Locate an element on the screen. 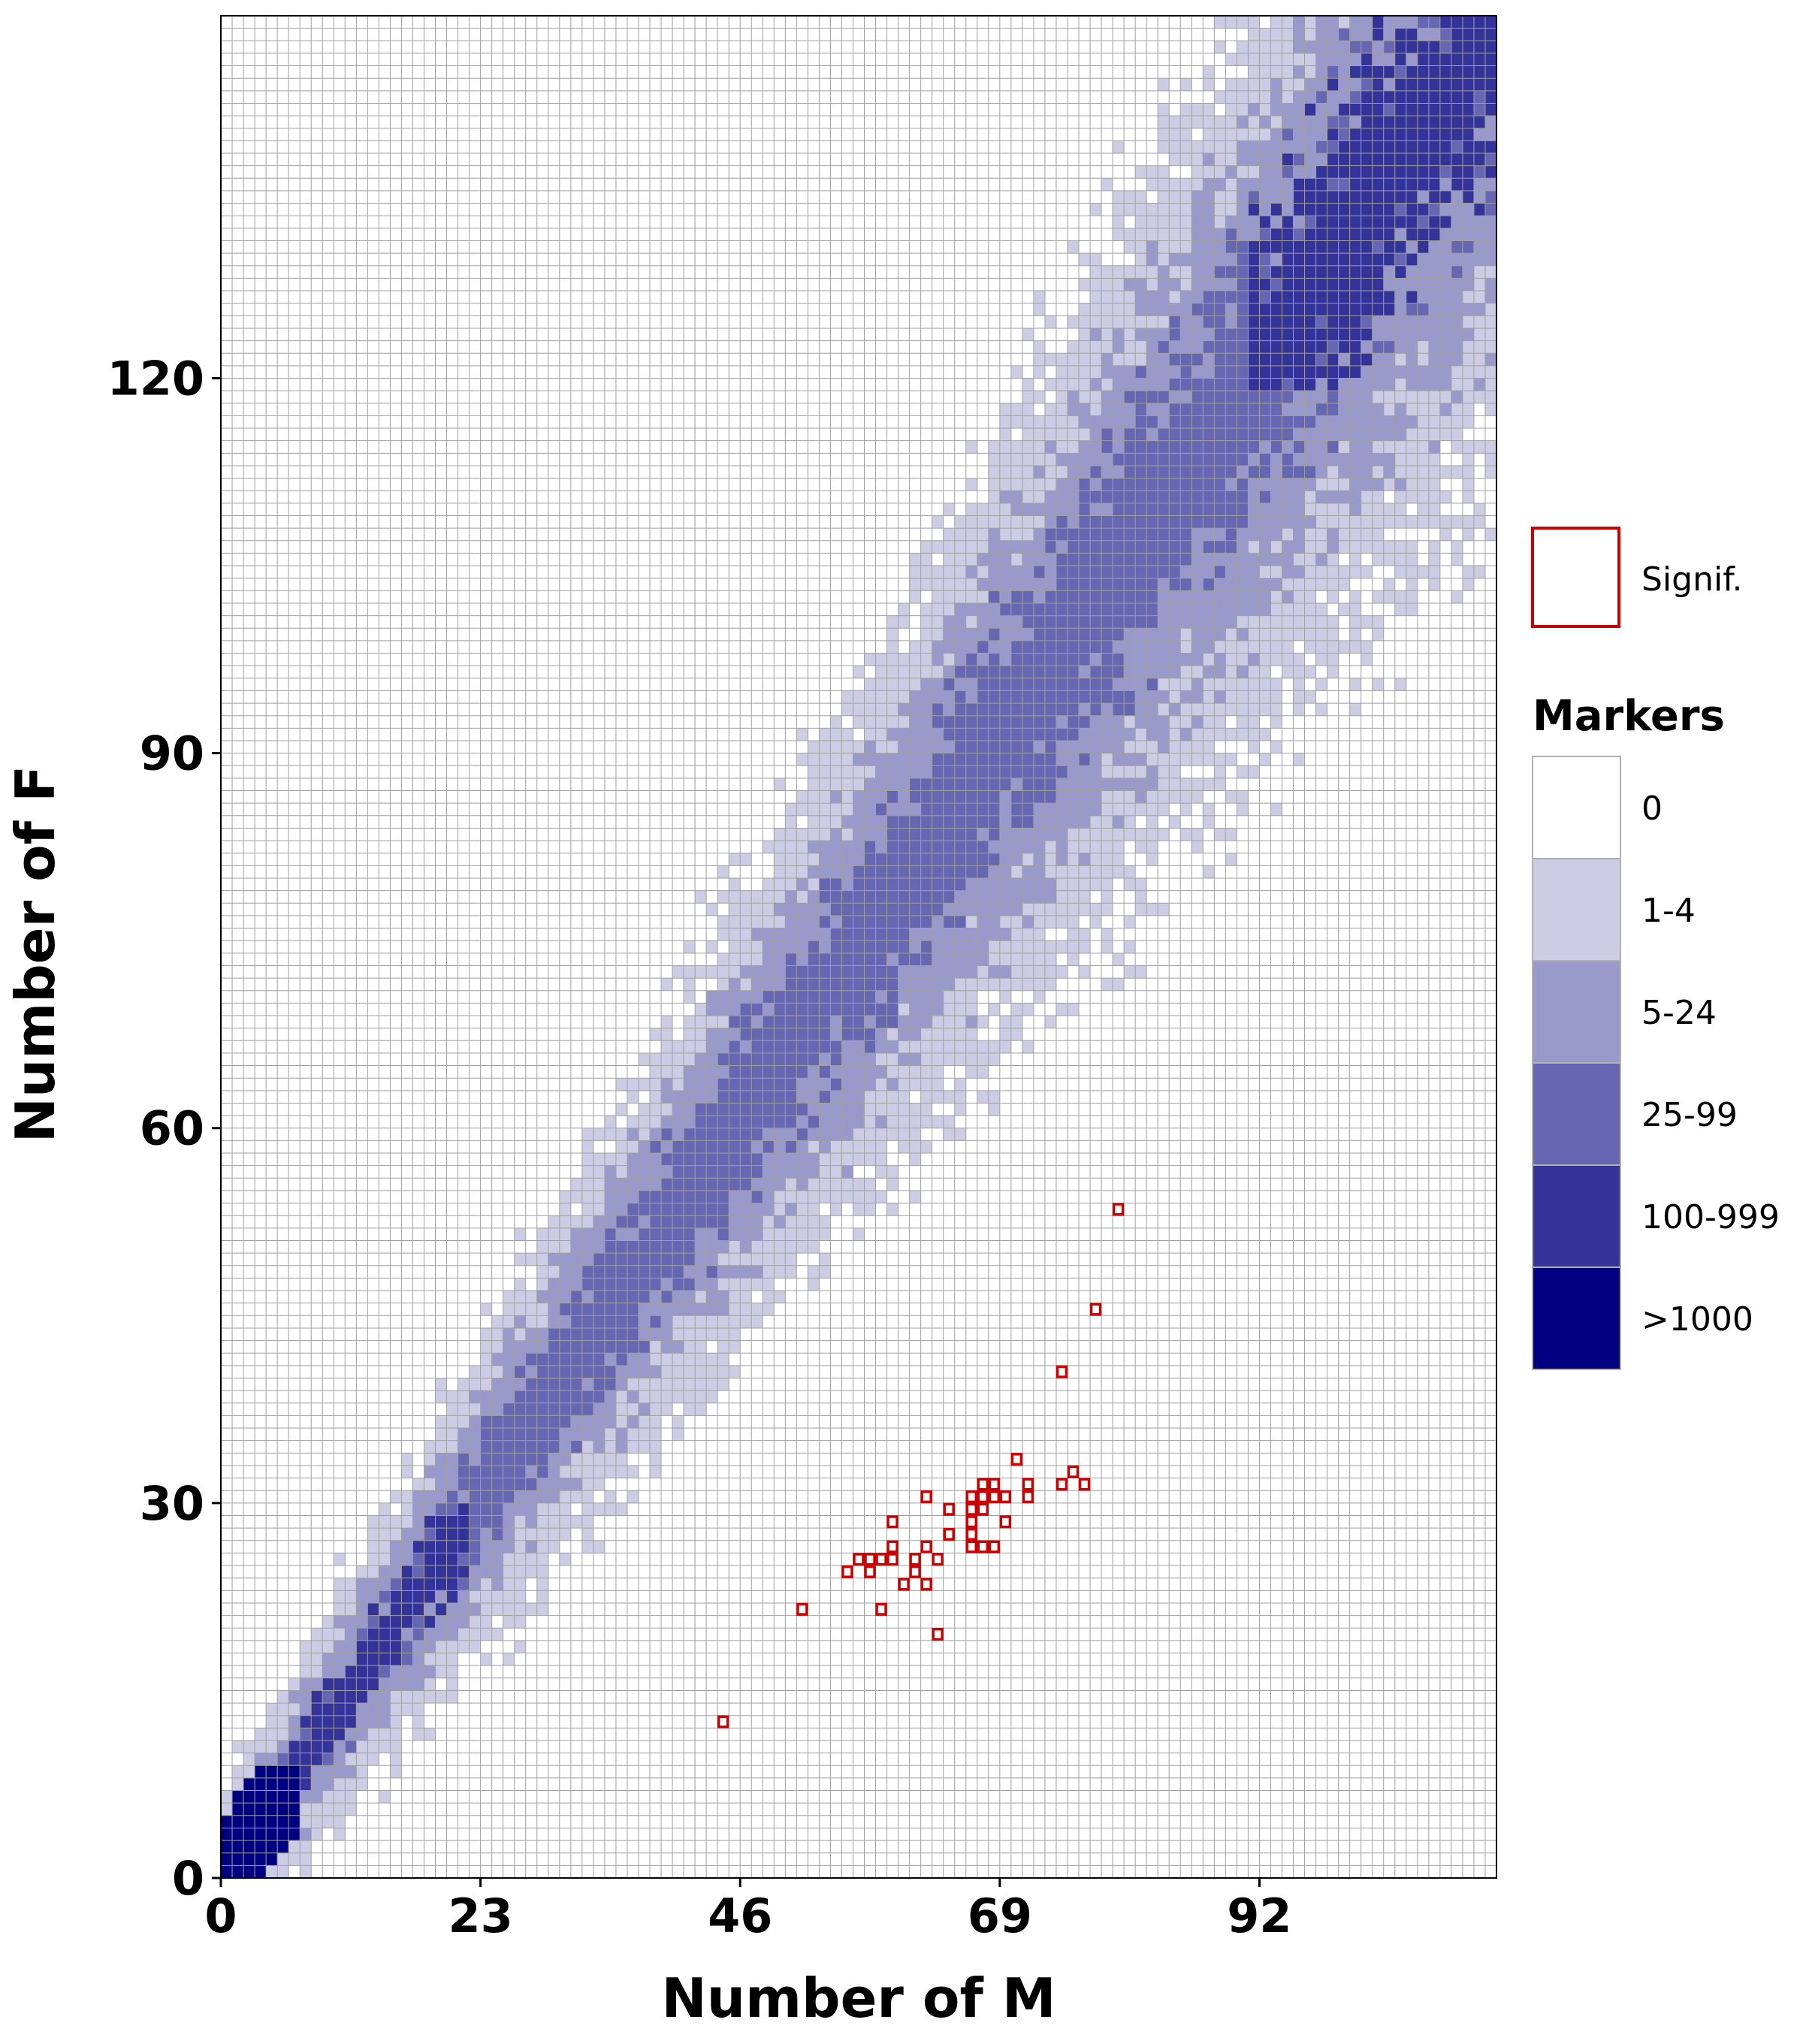 The height and width of the screenshot is (2044, 1803). x-tick-label: 0 is located at coordinates (220, 1916).